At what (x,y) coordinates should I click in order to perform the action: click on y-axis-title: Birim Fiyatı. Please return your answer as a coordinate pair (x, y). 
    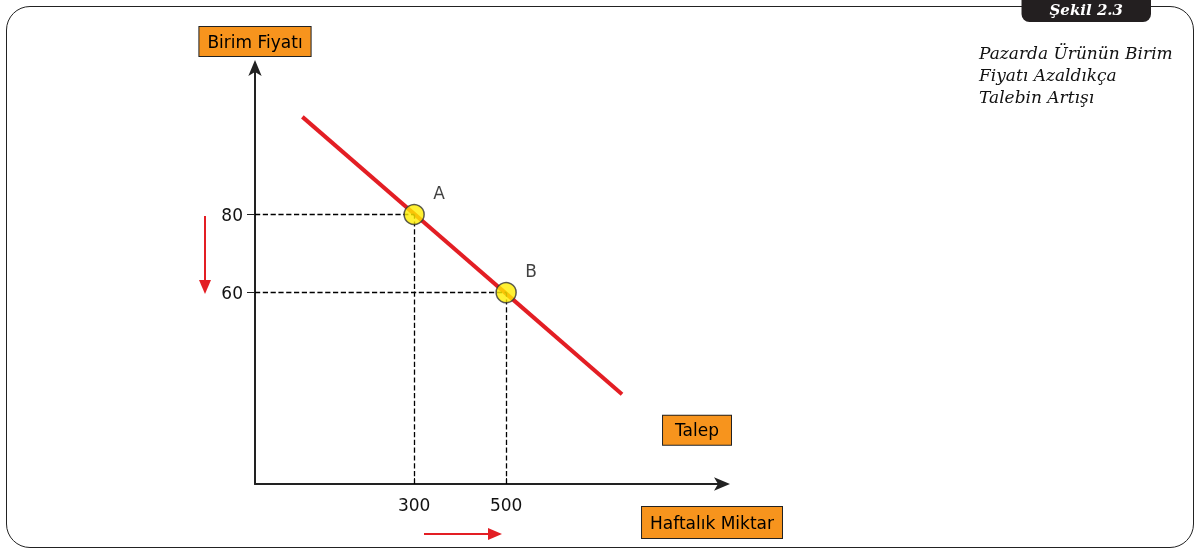
    Looking at the image, I should click on (255, 41).